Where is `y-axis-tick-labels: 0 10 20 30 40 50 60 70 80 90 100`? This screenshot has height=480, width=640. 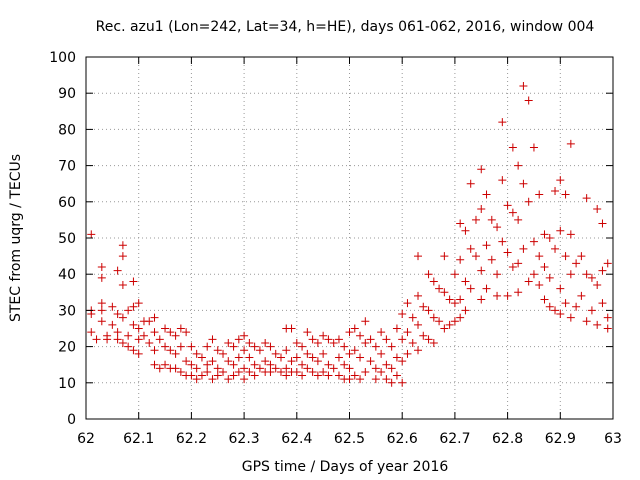 y-axis-tick-labels: 0 10 20 30 40 50 60 70 80 90 100 is located at coordinates (62, 239).